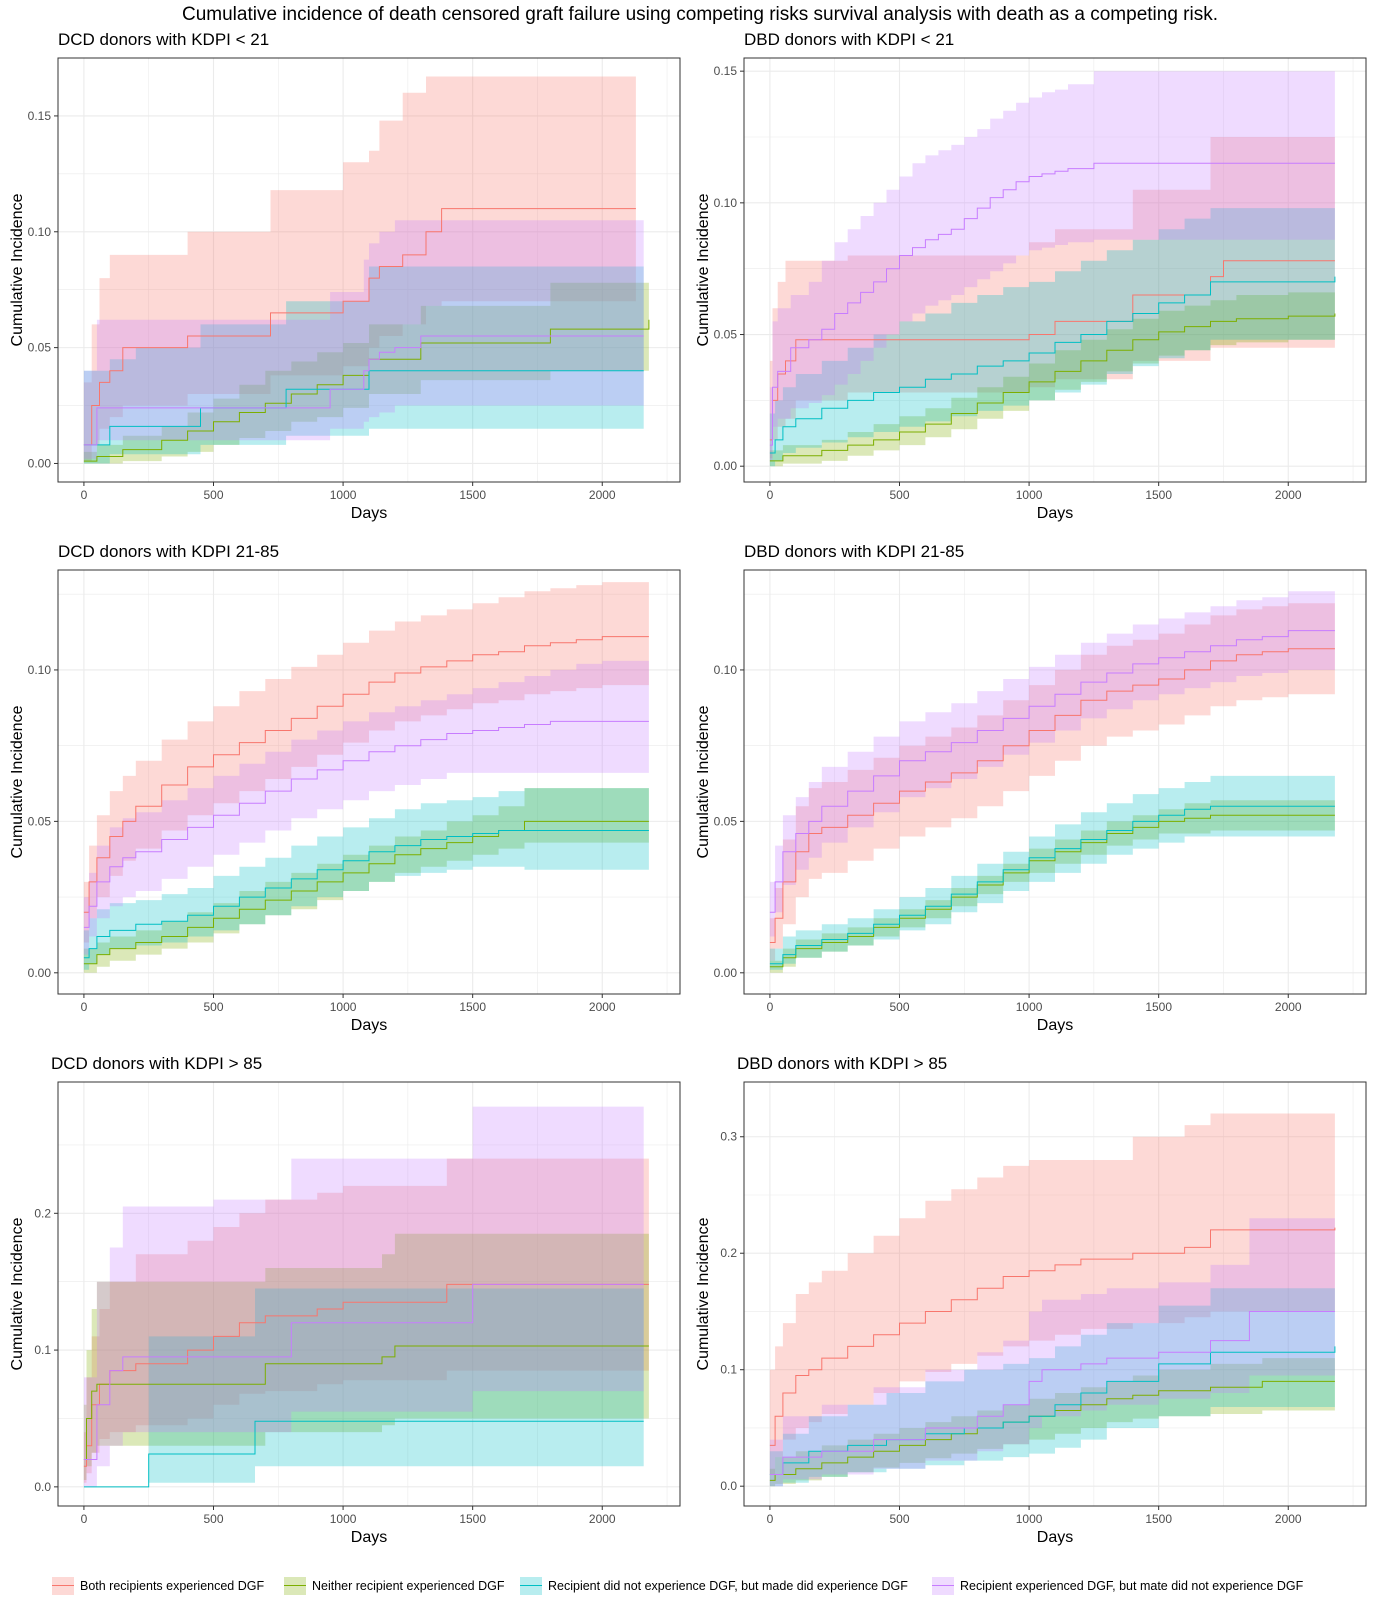 This screenshot has width=1400, height=1600. What do you see at coordinates (728, 1486) in the screenshot?
I see `y-tick-label: 0.0` at bounding box center [728, 1486].